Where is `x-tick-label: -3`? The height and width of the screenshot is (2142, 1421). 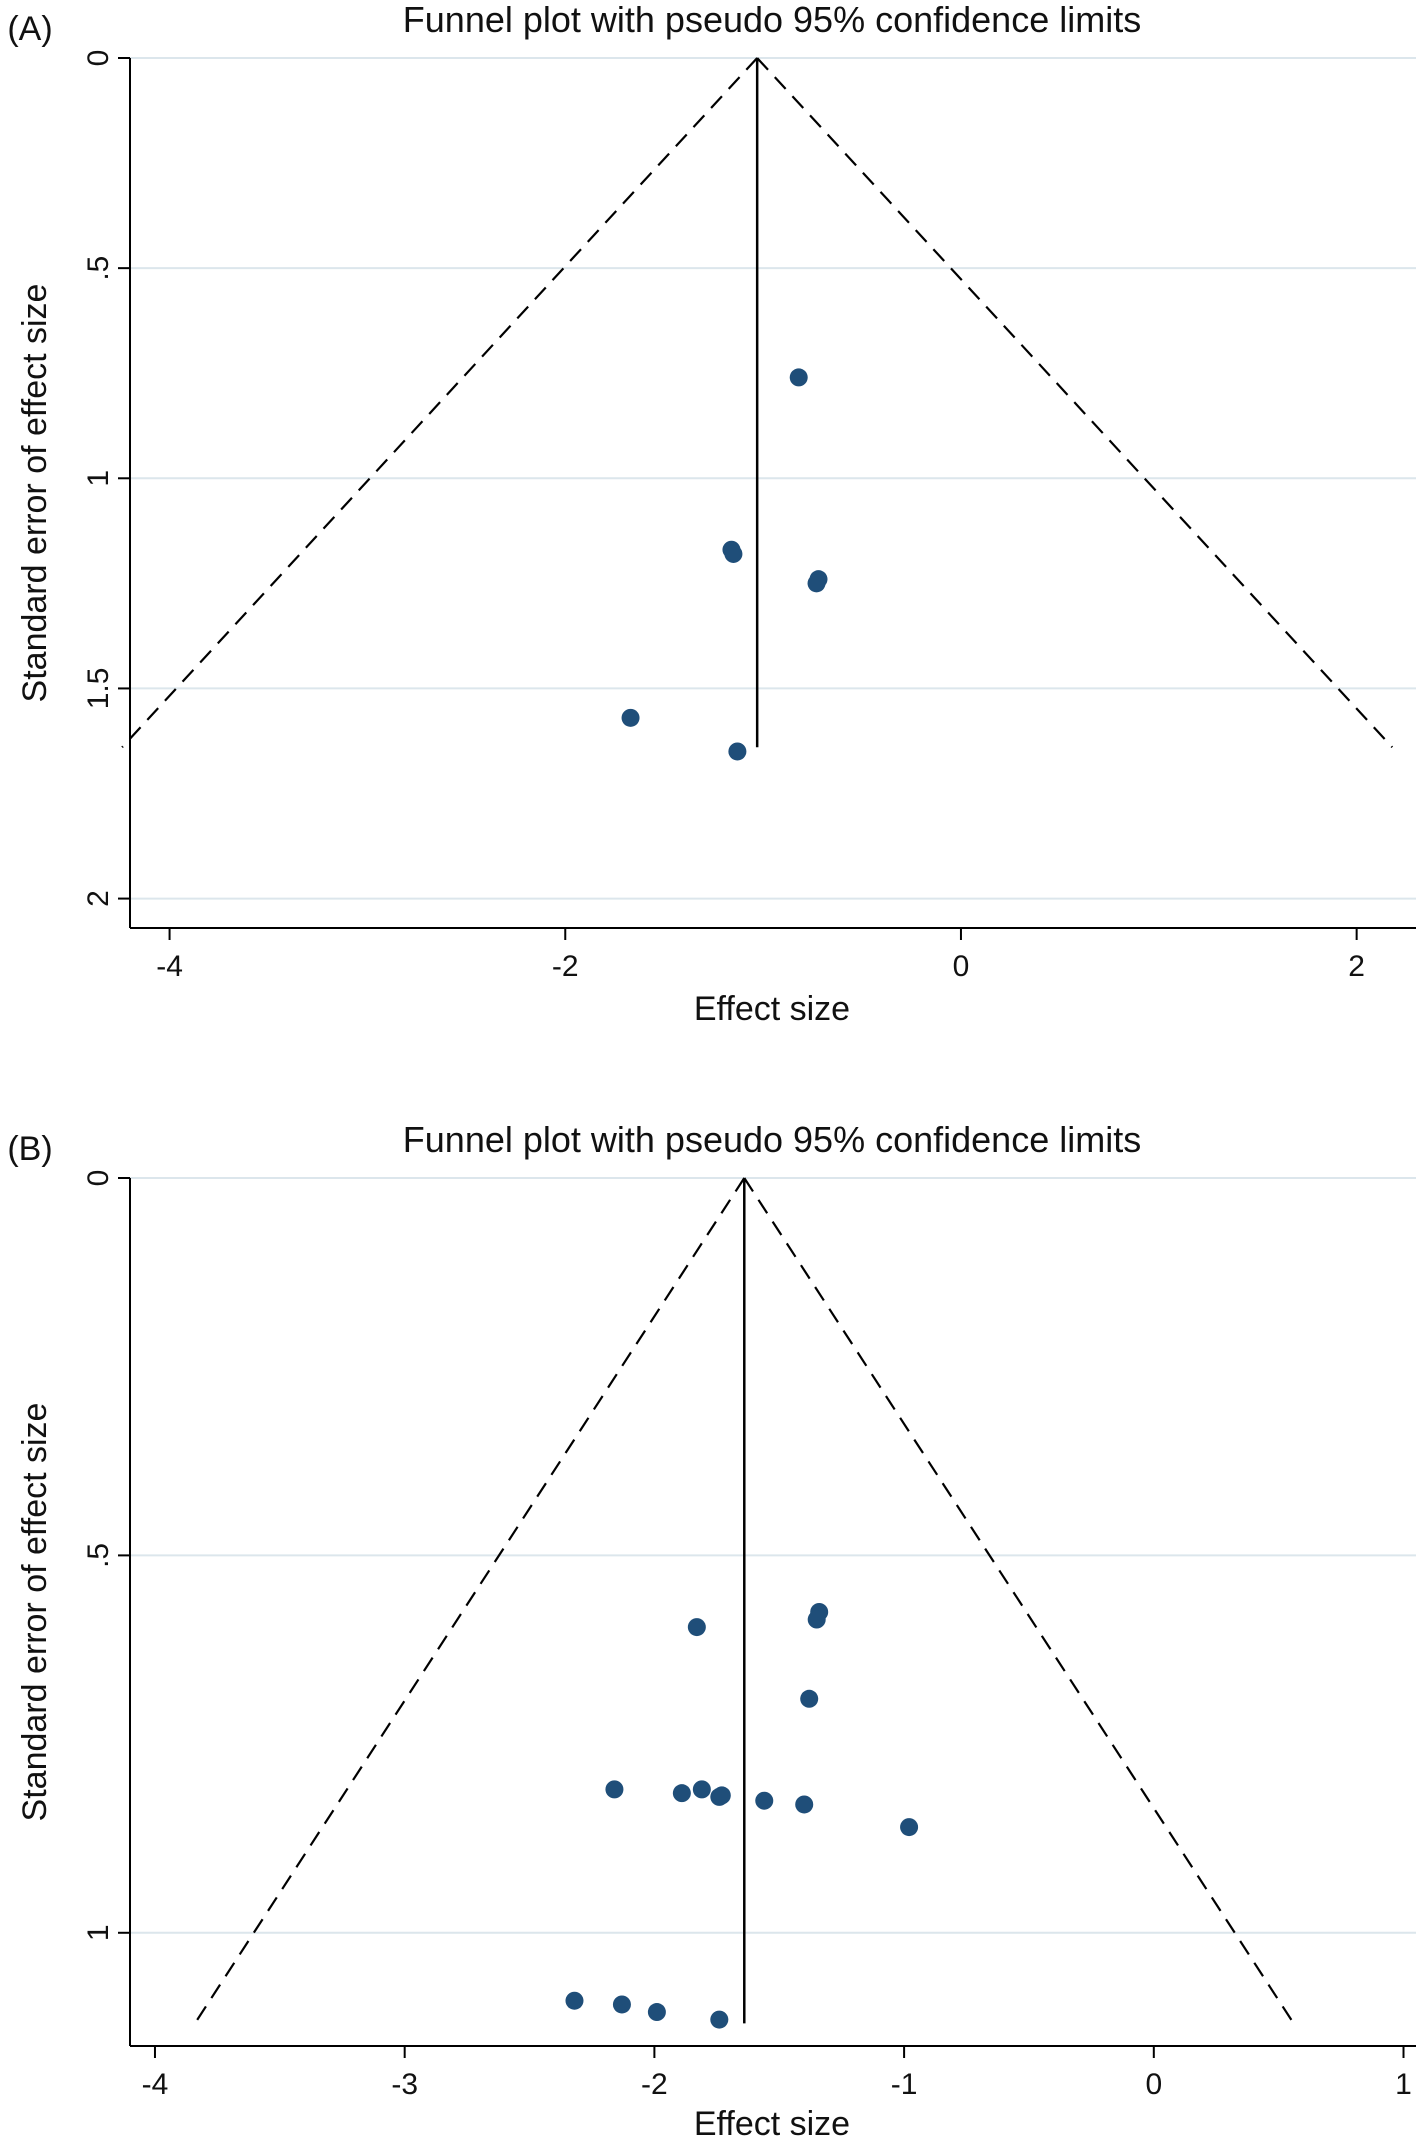
x-tick-label: -3 is located at coordinates (404, 2084).